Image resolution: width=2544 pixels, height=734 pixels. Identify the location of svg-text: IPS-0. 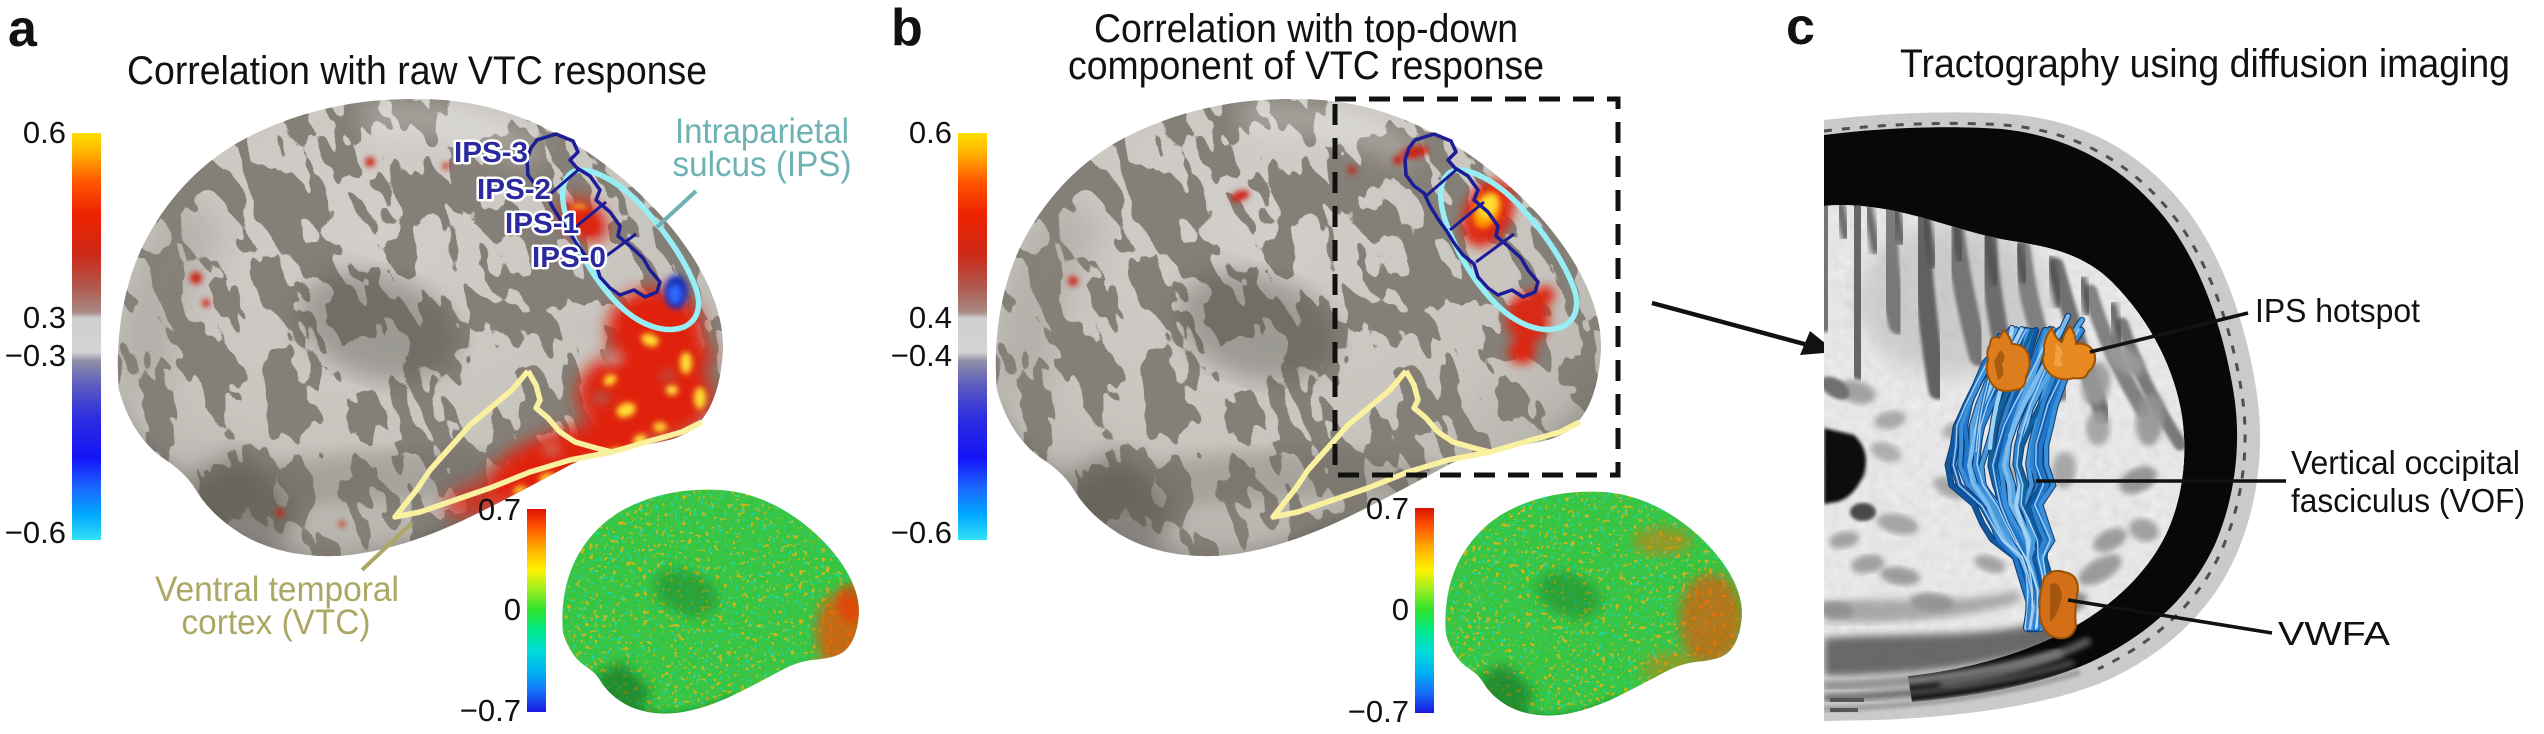
(569, 258).